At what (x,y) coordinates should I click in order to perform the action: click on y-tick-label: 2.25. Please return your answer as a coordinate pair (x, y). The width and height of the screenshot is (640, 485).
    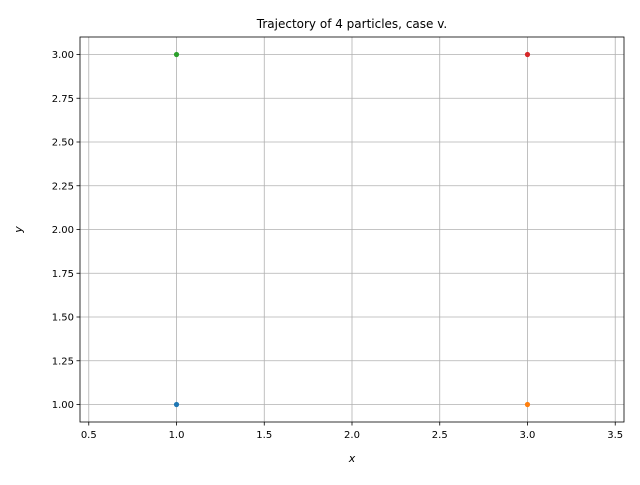
    Looking at the image, I should click on (63, 186).